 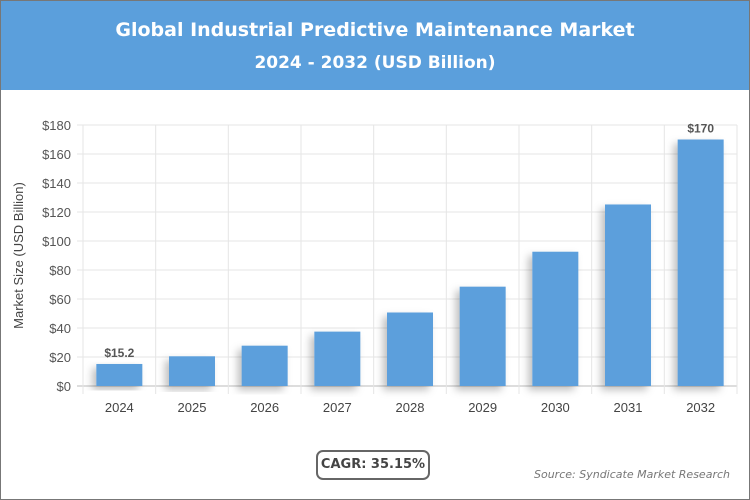 What do you see at coordinates (192, 407) in the screenshot?
I see `x-tick-label: 2025` at bounding box center [192, 407].